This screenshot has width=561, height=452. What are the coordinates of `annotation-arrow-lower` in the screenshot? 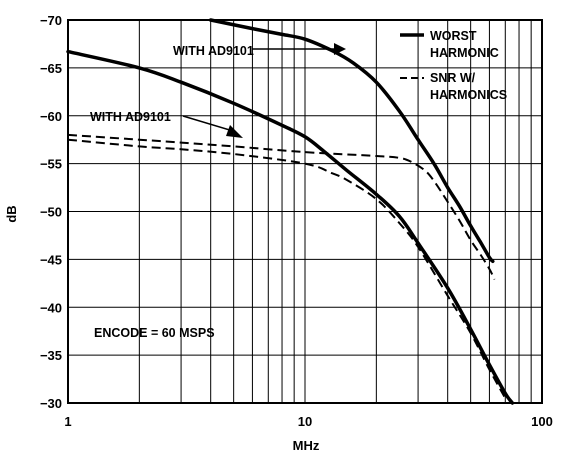 It's located at (208, 123).